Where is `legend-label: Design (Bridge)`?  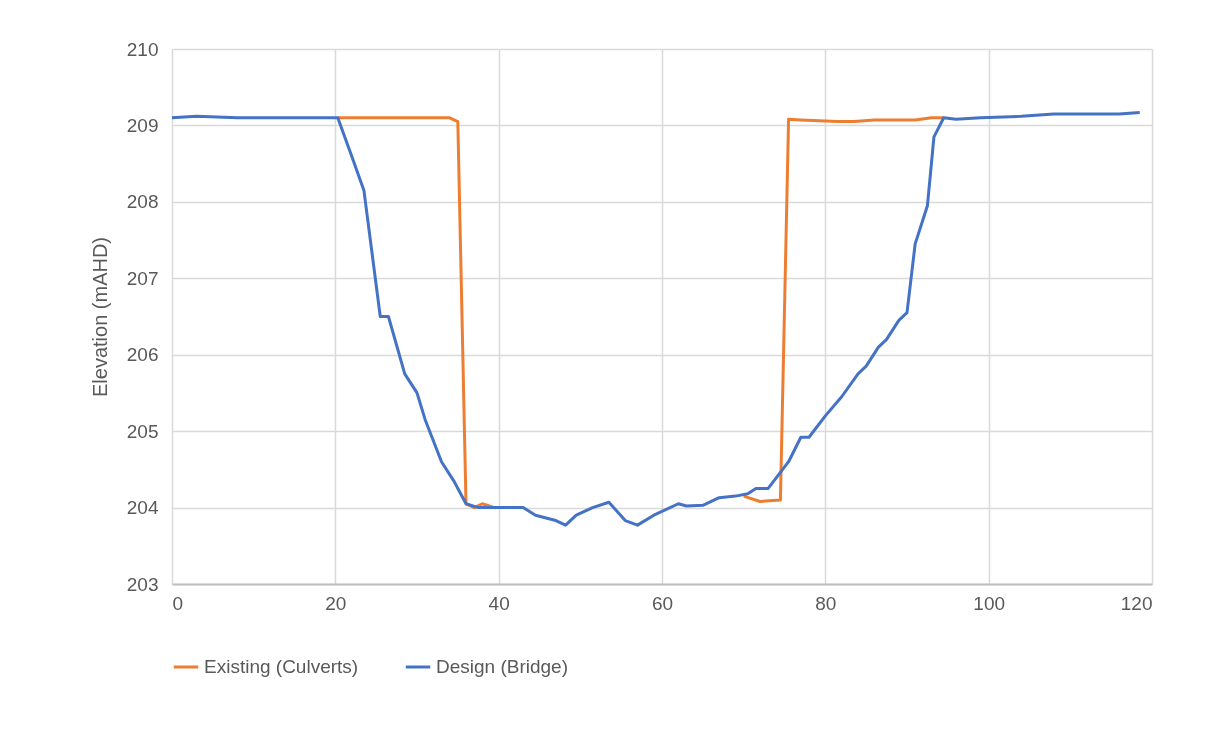 legend-label: Design (Bridge) is located at coordinates (502, 666).